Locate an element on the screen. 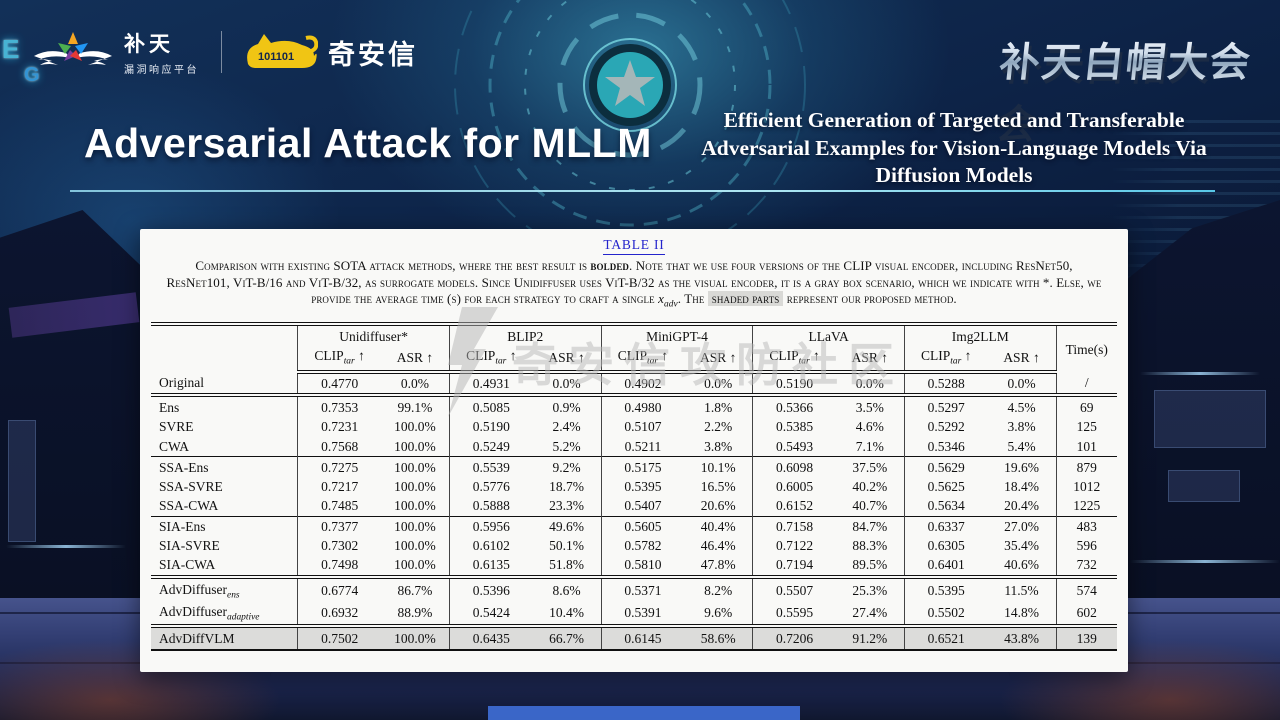 The height and width of the screenshot is (720, 1280). value-cell: 0.5190 is located at coordinates (794, 383).